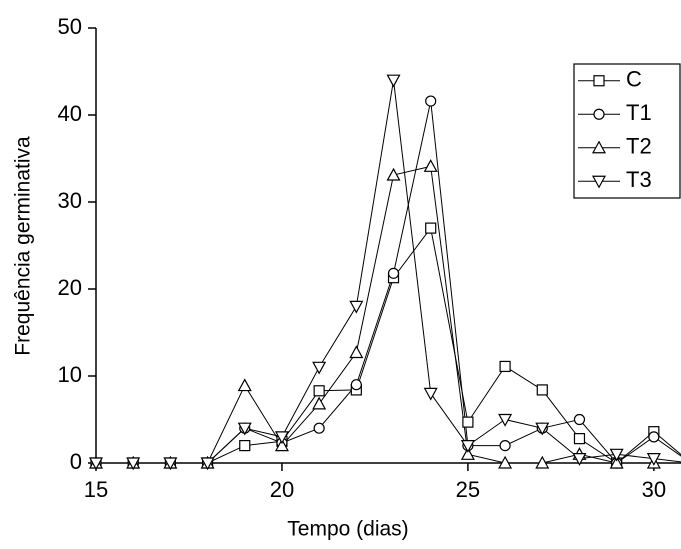  What do you see at coordinates (634, 79) in the screenshot?
I see `legend-label: C` at bounding box center [634, 79].